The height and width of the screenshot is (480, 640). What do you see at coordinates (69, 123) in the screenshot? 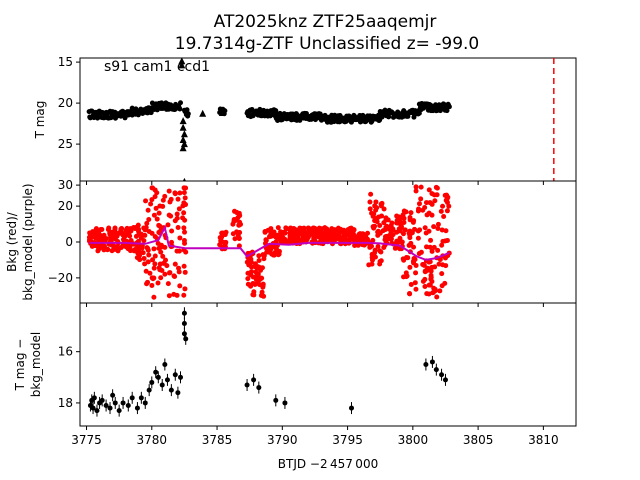
I see `panel-top-yticks: 15 20 25 30` at bounding box center [69, 123].